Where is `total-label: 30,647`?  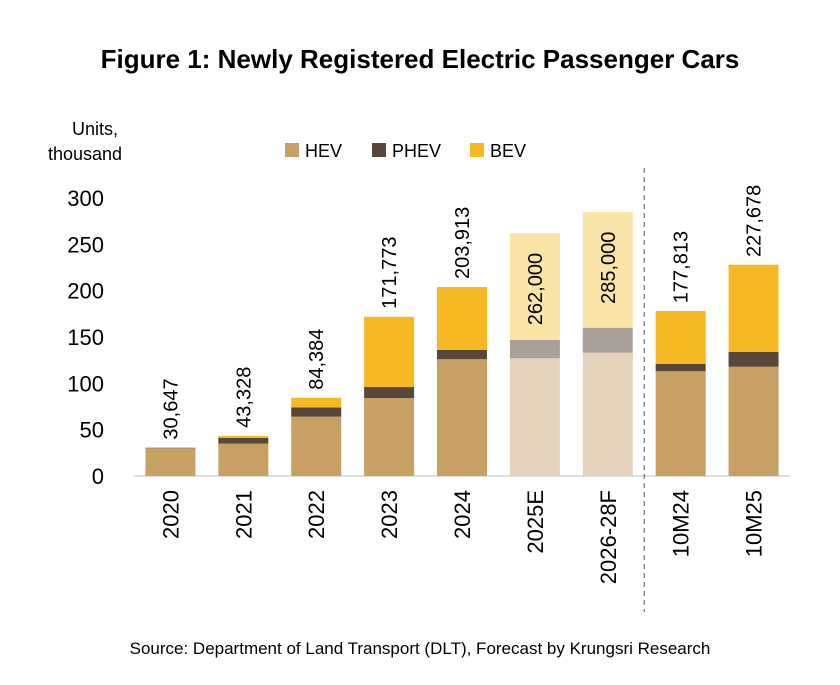
total-label: 30,647 is located at coordinates (171, 408).